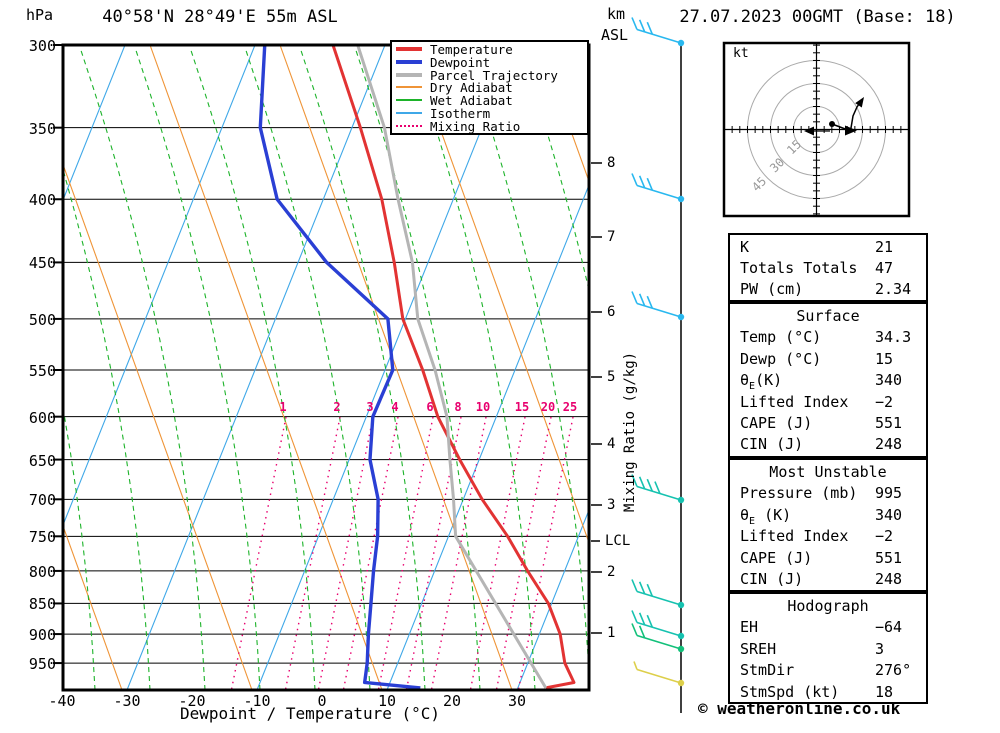  I want to click on table-row-label: StmDir, so click(767, 670).